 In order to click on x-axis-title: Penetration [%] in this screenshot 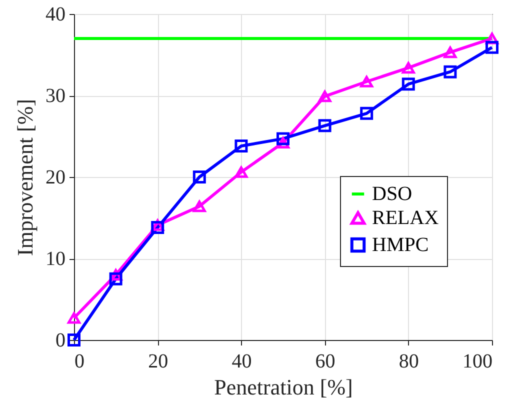, I will do `click(283, 387)`.